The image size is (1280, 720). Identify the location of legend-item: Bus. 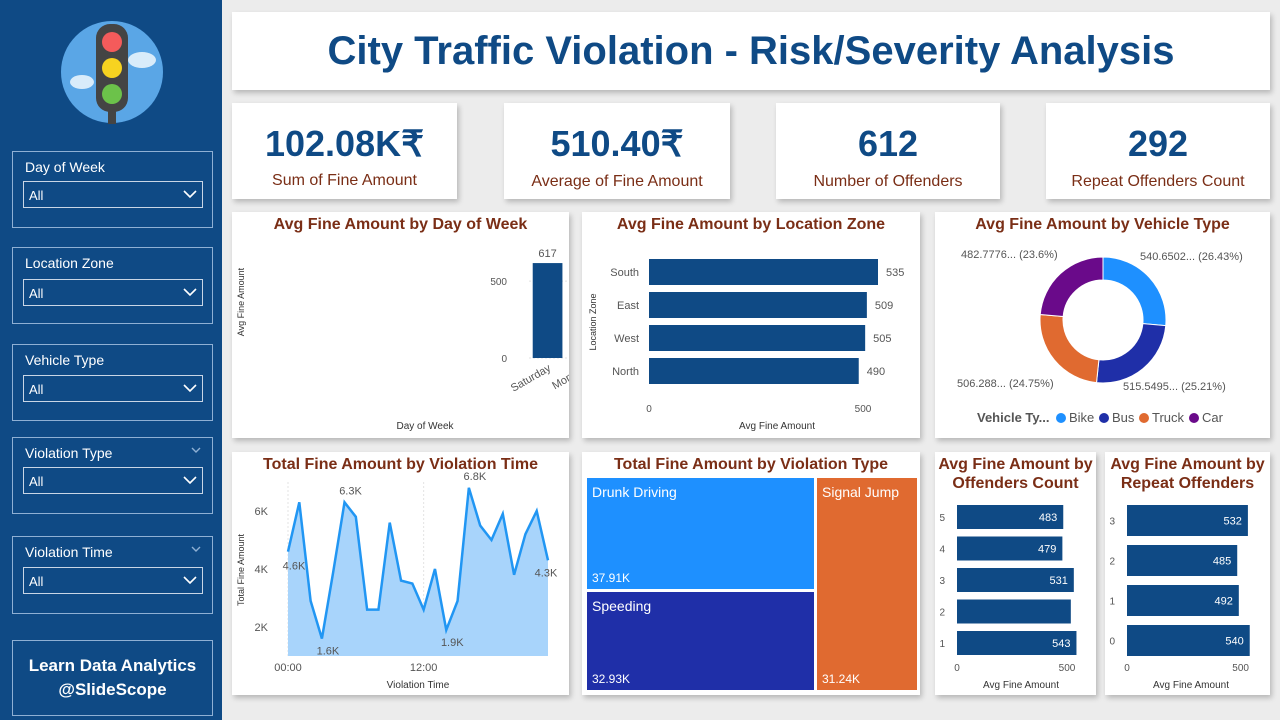
(1123, 417).